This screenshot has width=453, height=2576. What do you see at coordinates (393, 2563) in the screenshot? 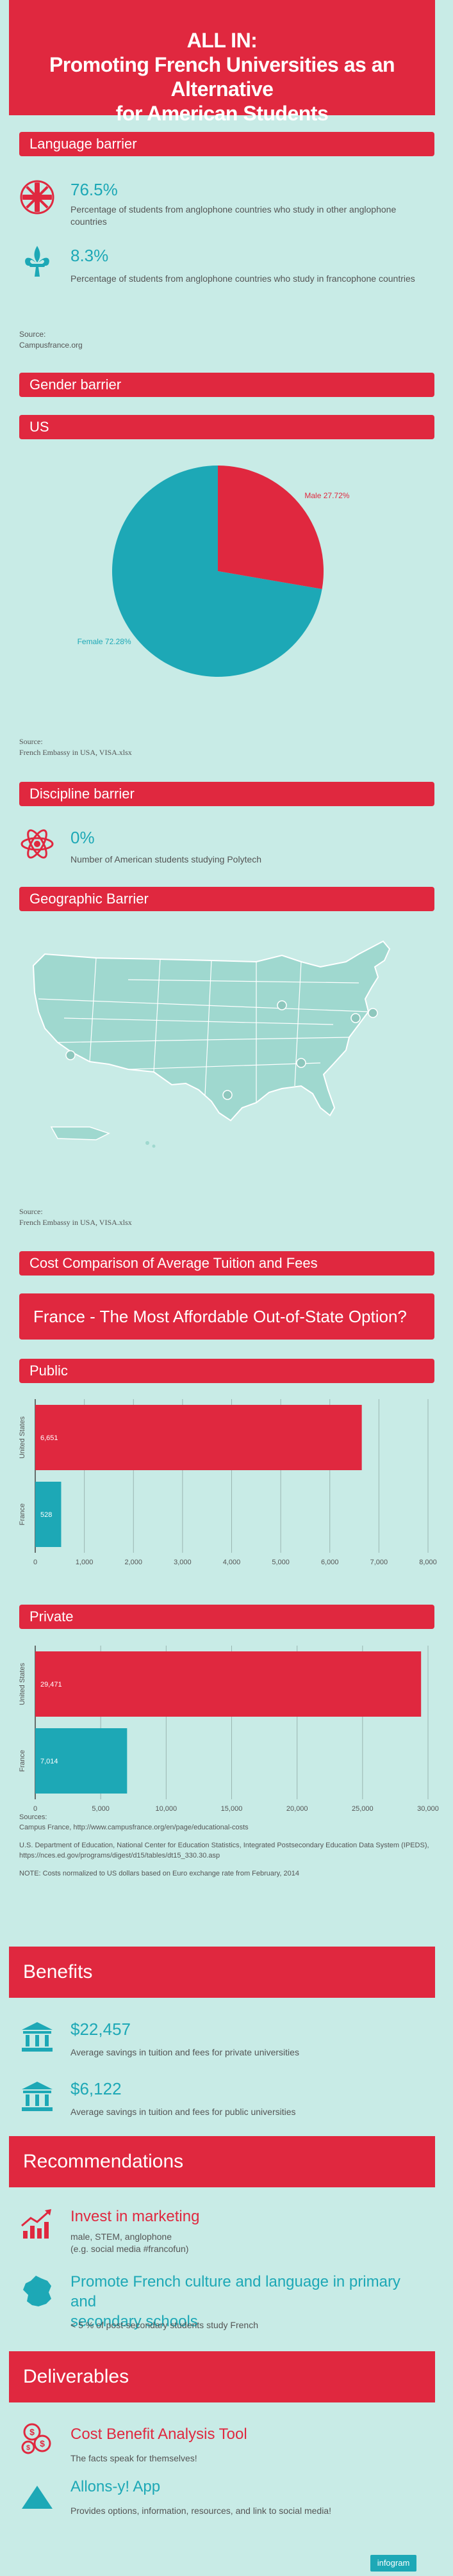
I see `infogram-badge: infogram` at bounding box center [393, 2563].